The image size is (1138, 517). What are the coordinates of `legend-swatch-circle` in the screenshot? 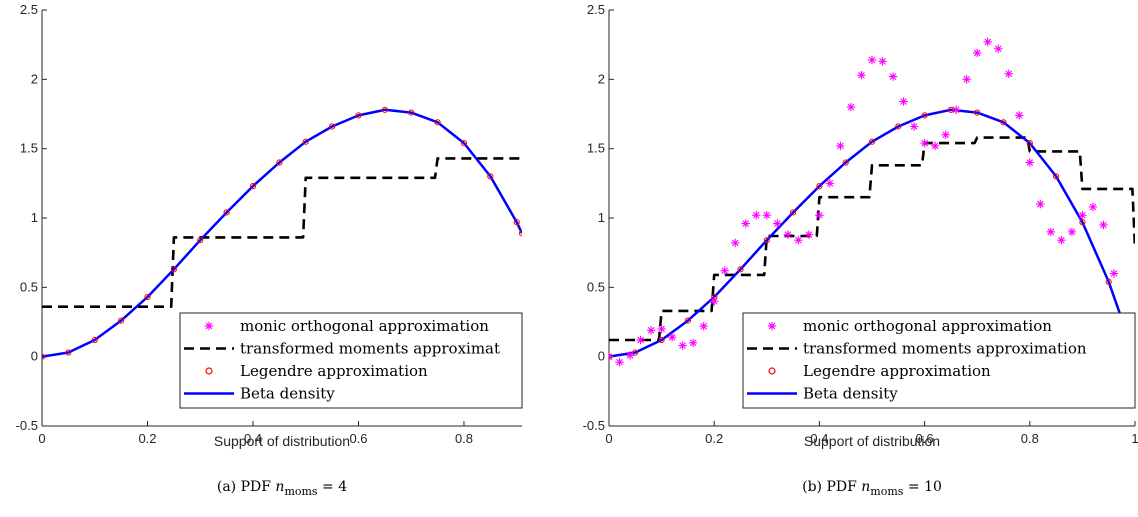 It's located at (772, 371).